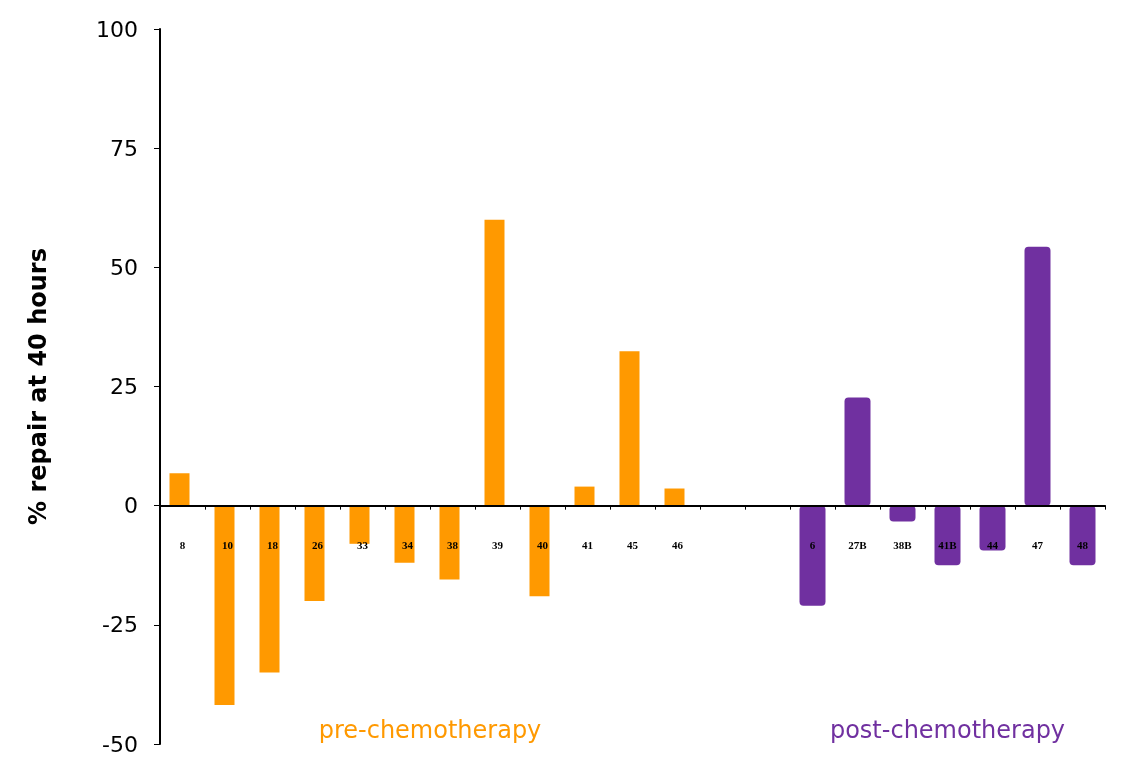 Image resolution: width=1133 pixels, height=764 pixels. I want to click on x-tick-label: 48, so click(1083, 545).